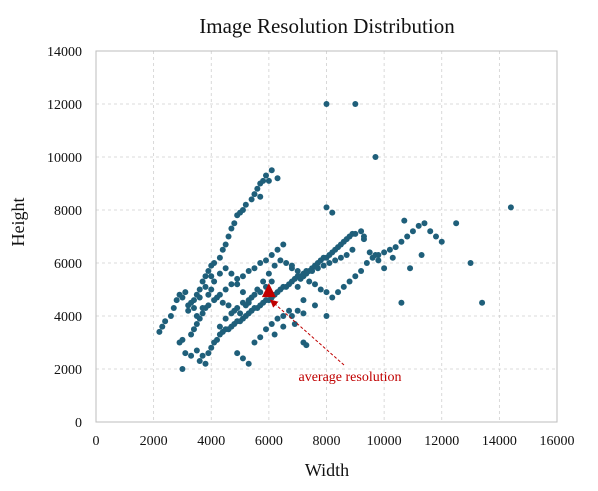  I want to click on x-tick-label: 6000, so click(269, 441).